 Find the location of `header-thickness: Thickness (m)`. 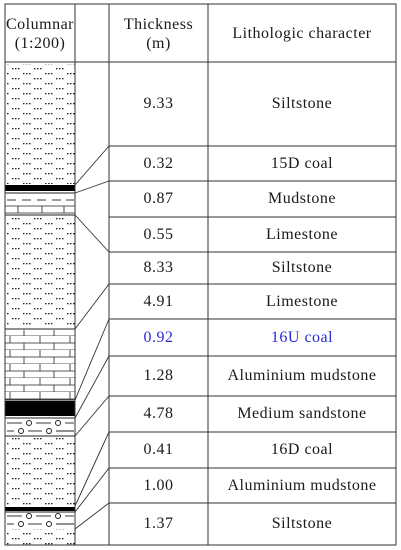

header-thickness: Thickness (m) is located at coordinates (158, 34).